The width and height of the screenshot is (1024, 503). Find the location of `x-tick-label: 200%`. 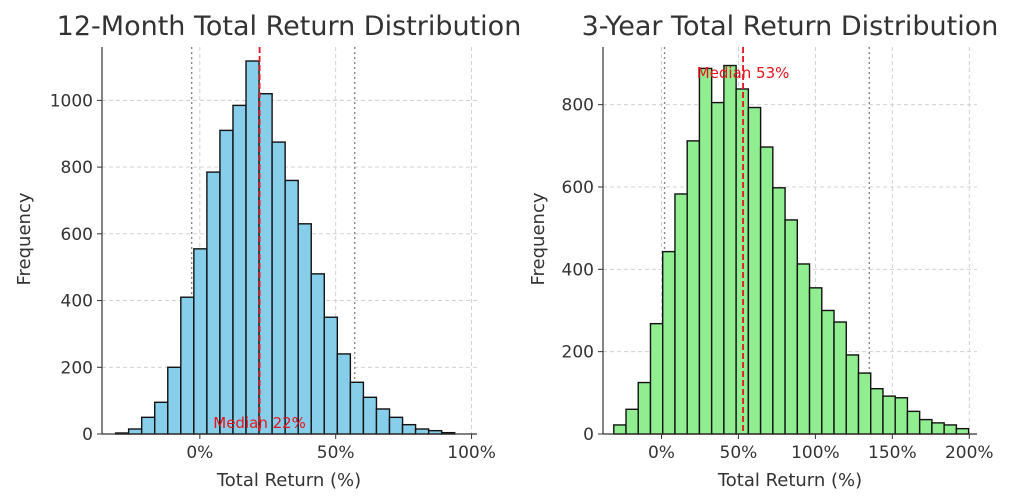

x-tick-label: 200% is located at coordinates (969, 453).